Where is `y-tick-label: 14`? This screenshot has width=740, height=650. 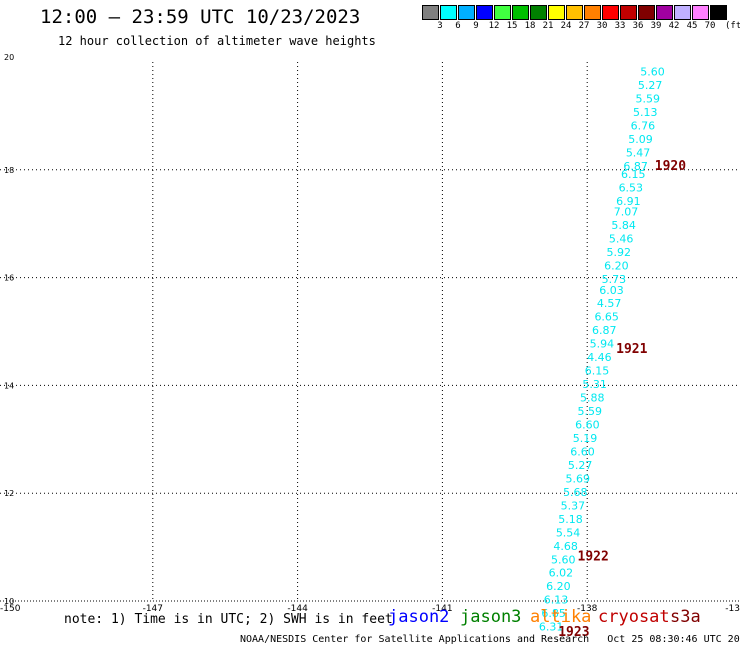 y-tick-label: 14 is located at coordinates (9, 385).